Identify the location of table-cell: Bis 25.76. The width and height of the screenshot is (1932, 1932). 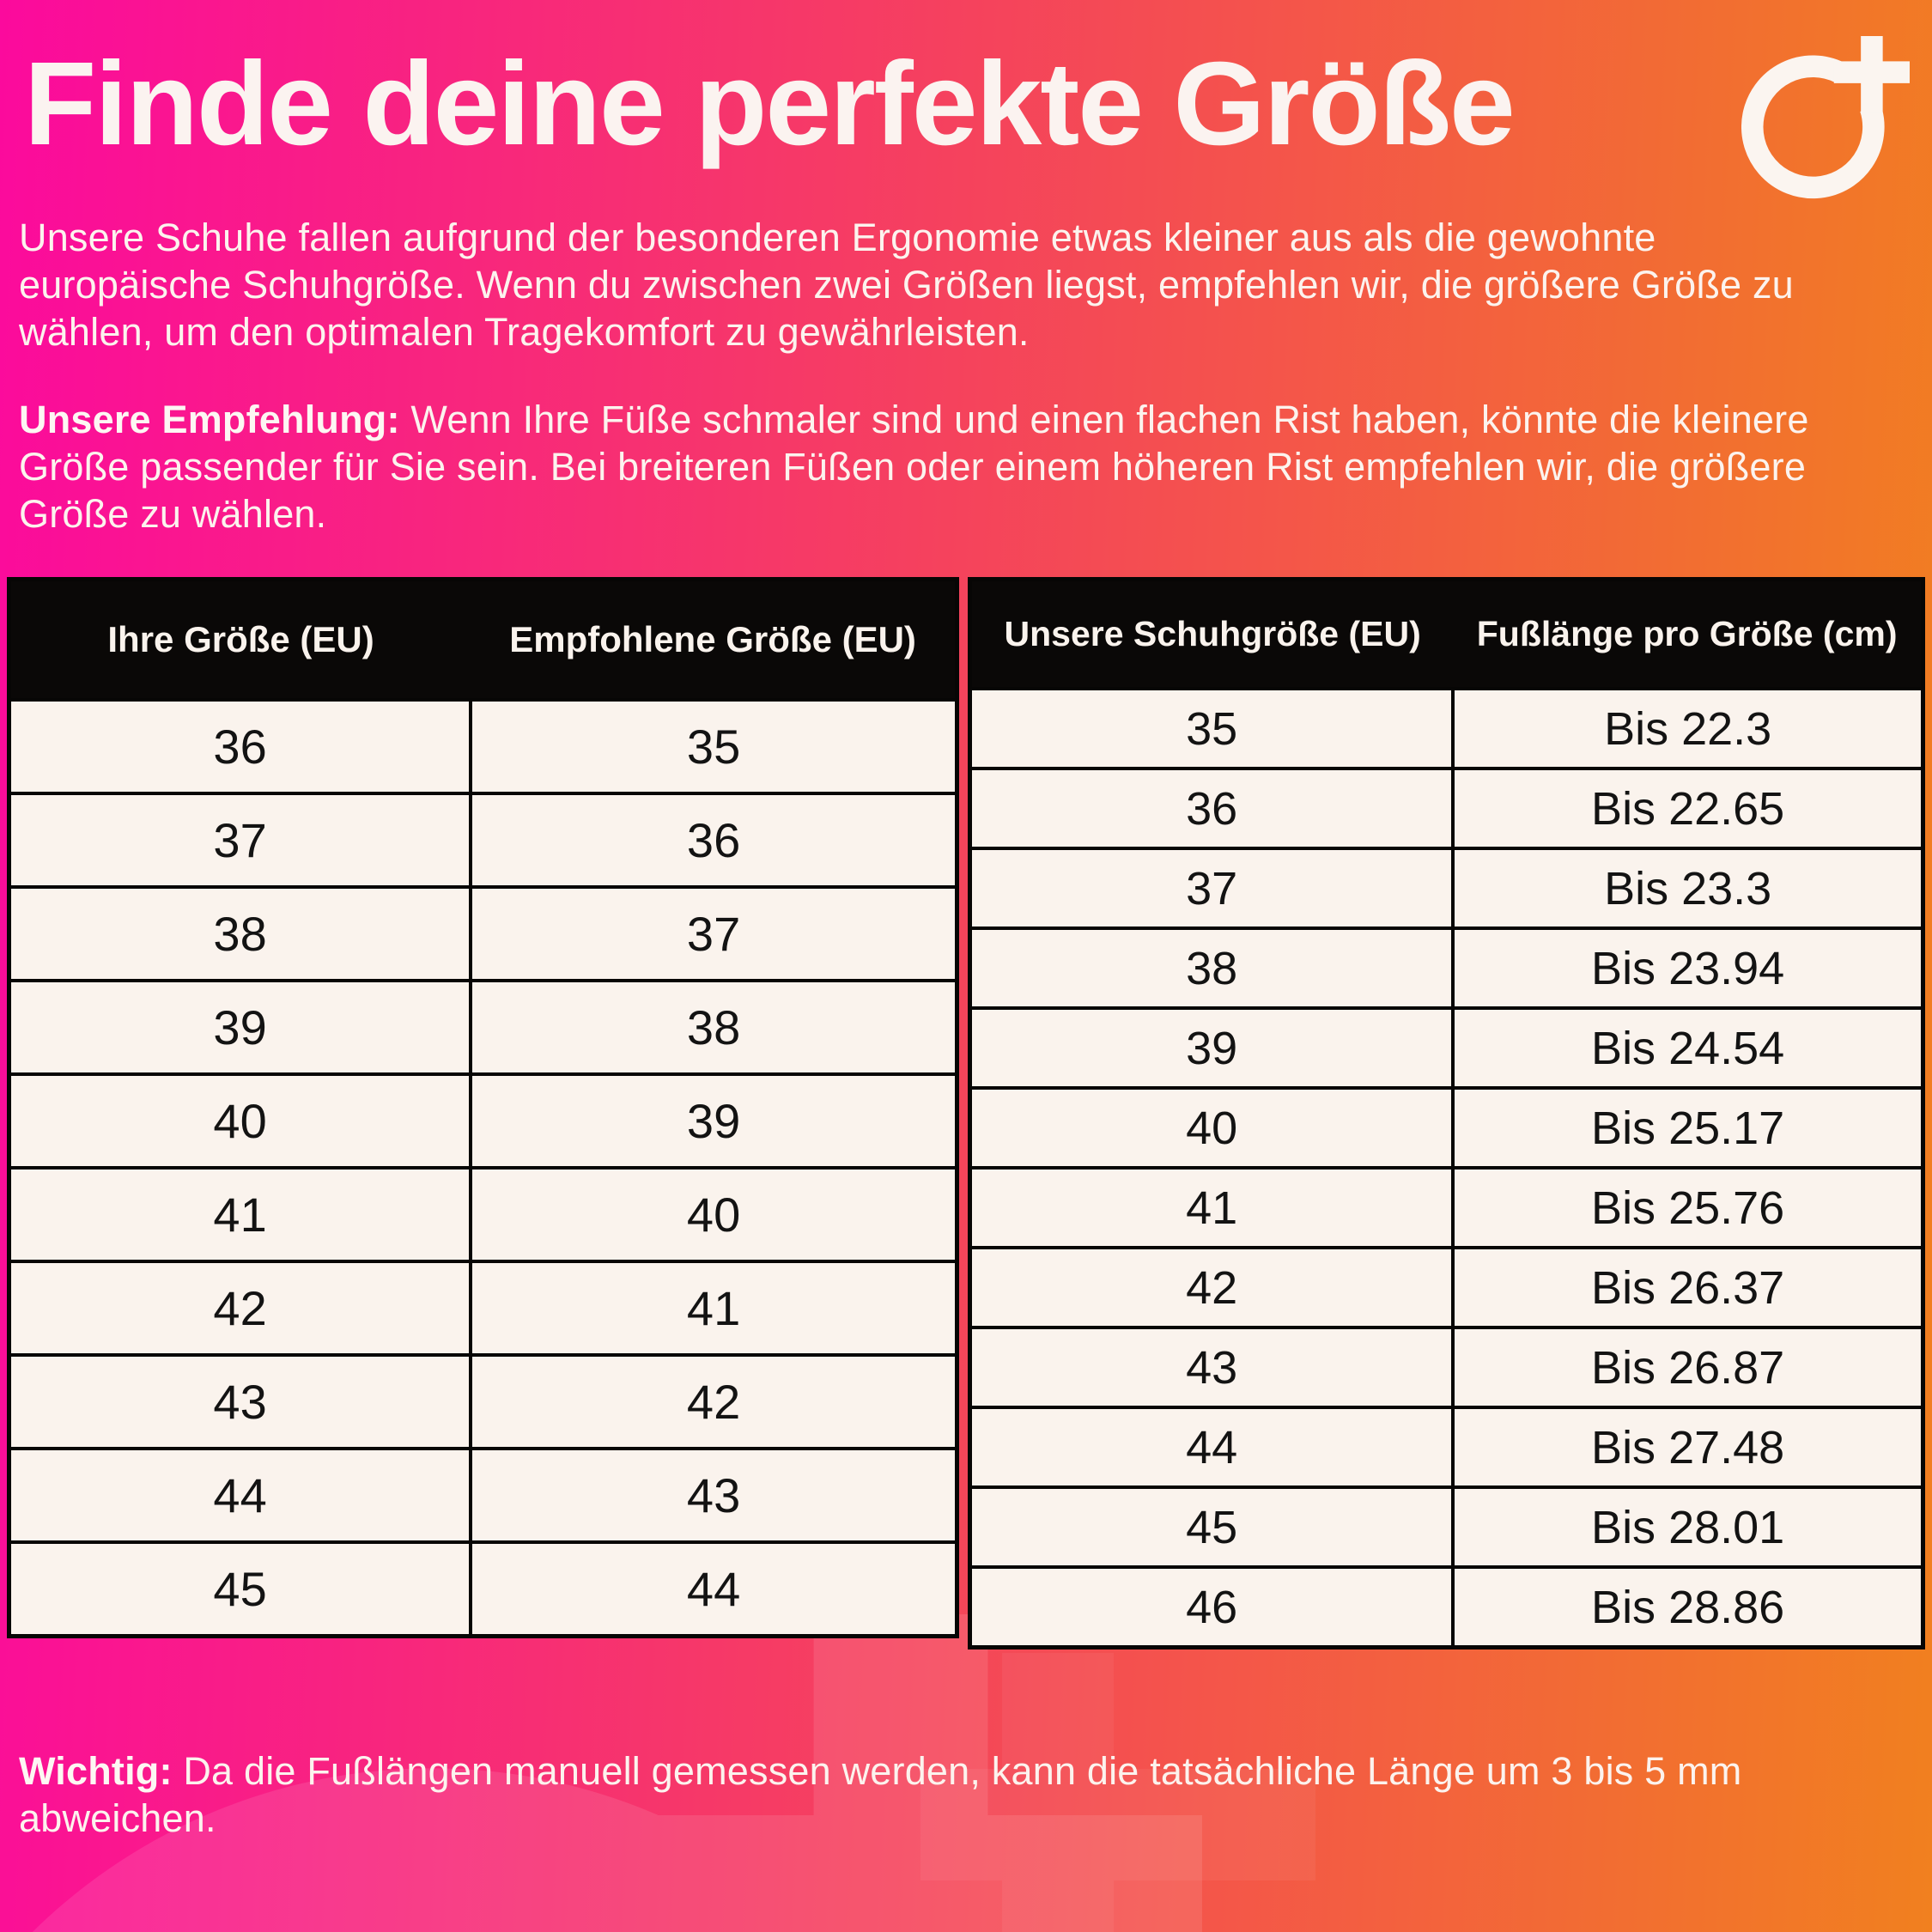
(1688, 1207).